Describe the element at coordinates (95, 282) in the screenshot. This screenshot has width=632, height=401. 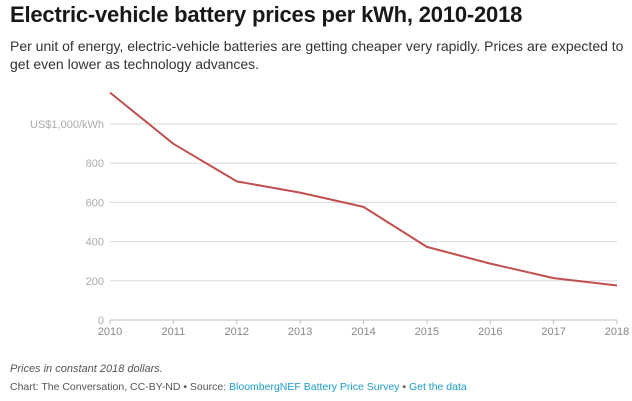
I see `y-tick-label: 200` at that location.